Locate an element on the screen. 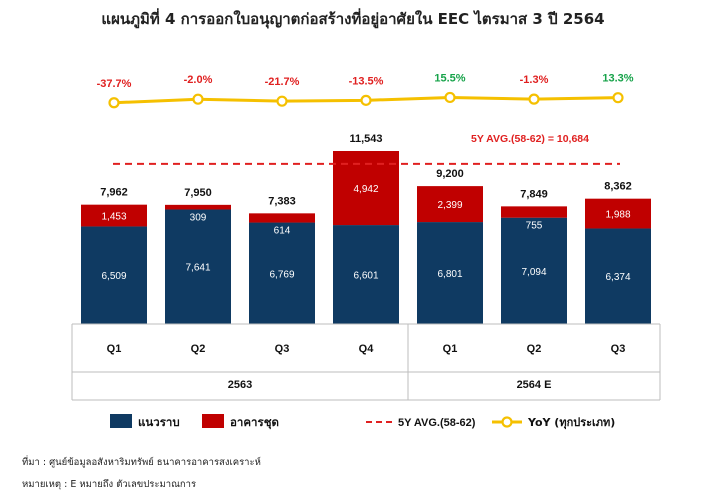  yoy-layer: -37.7% -2.0% -21.7% -13.5% 15.5% -1.3% 13.3% is located at coordinates (365, 90).